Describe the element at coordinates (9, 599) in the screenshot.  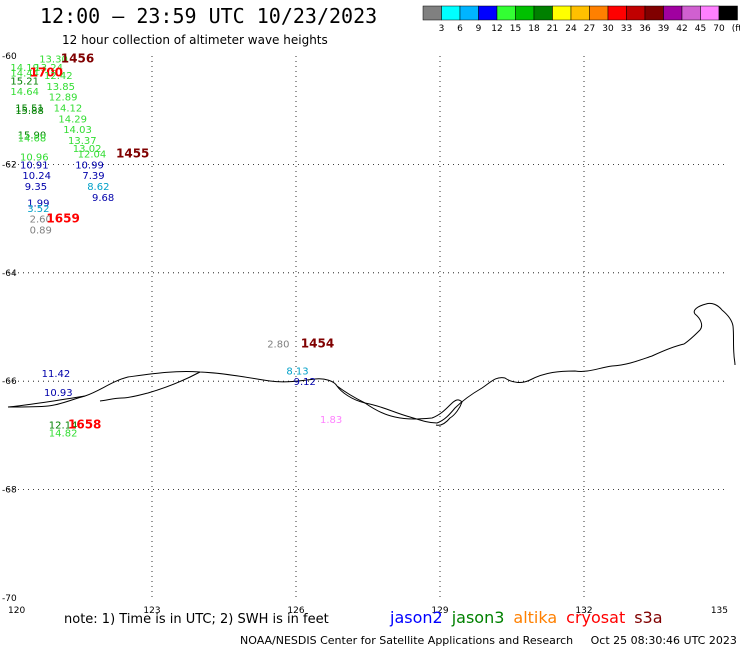
I see `lat-tick-label: -70` at that location.